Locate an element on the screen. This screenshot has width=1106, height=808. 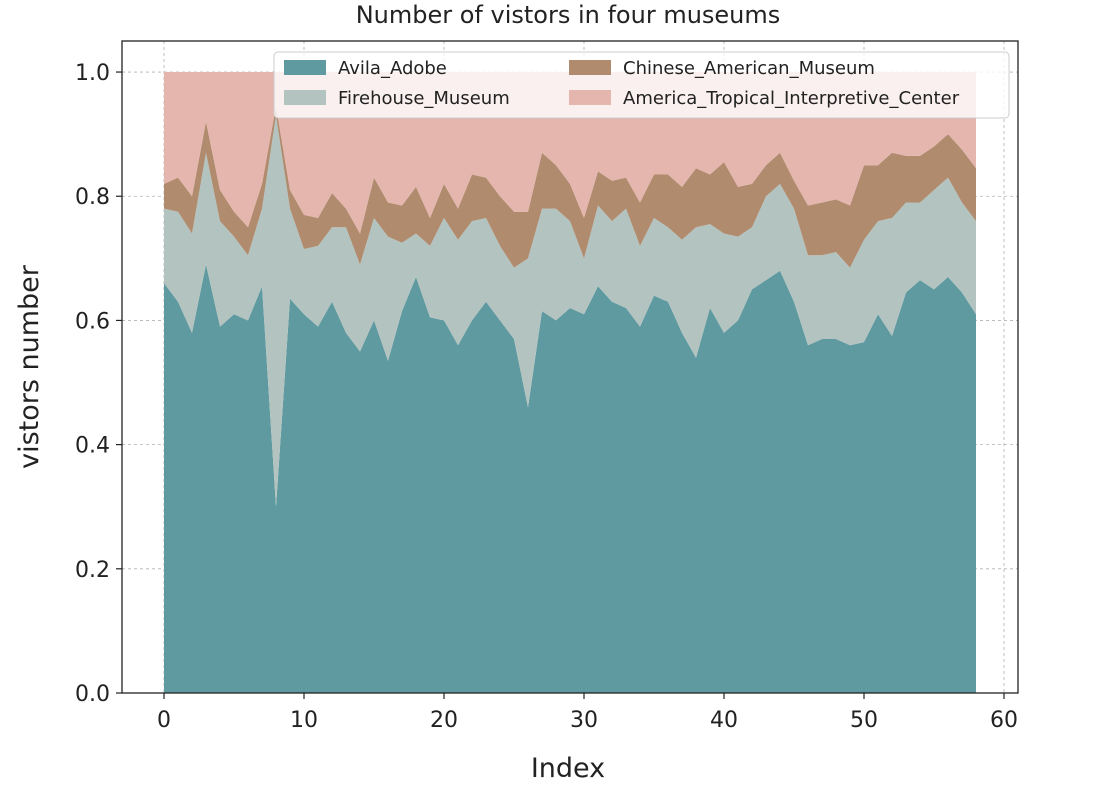
y-axis-ticks: 0.0 0.2 0.4 0.6 0.8 1.0 is located at coordinates (98, 384).